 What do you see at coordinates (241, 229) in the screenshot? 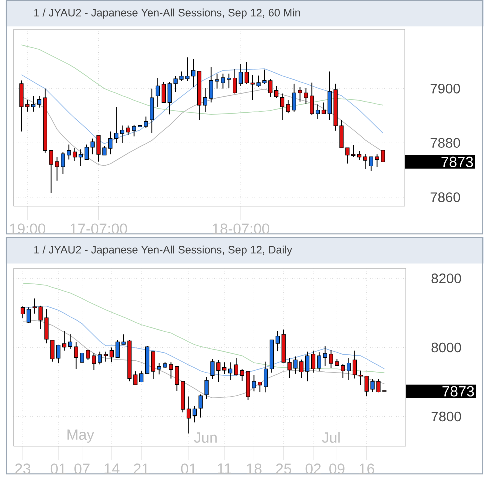
I see `x-tick-label: 18-07:00` at bounding box center [241, 229].